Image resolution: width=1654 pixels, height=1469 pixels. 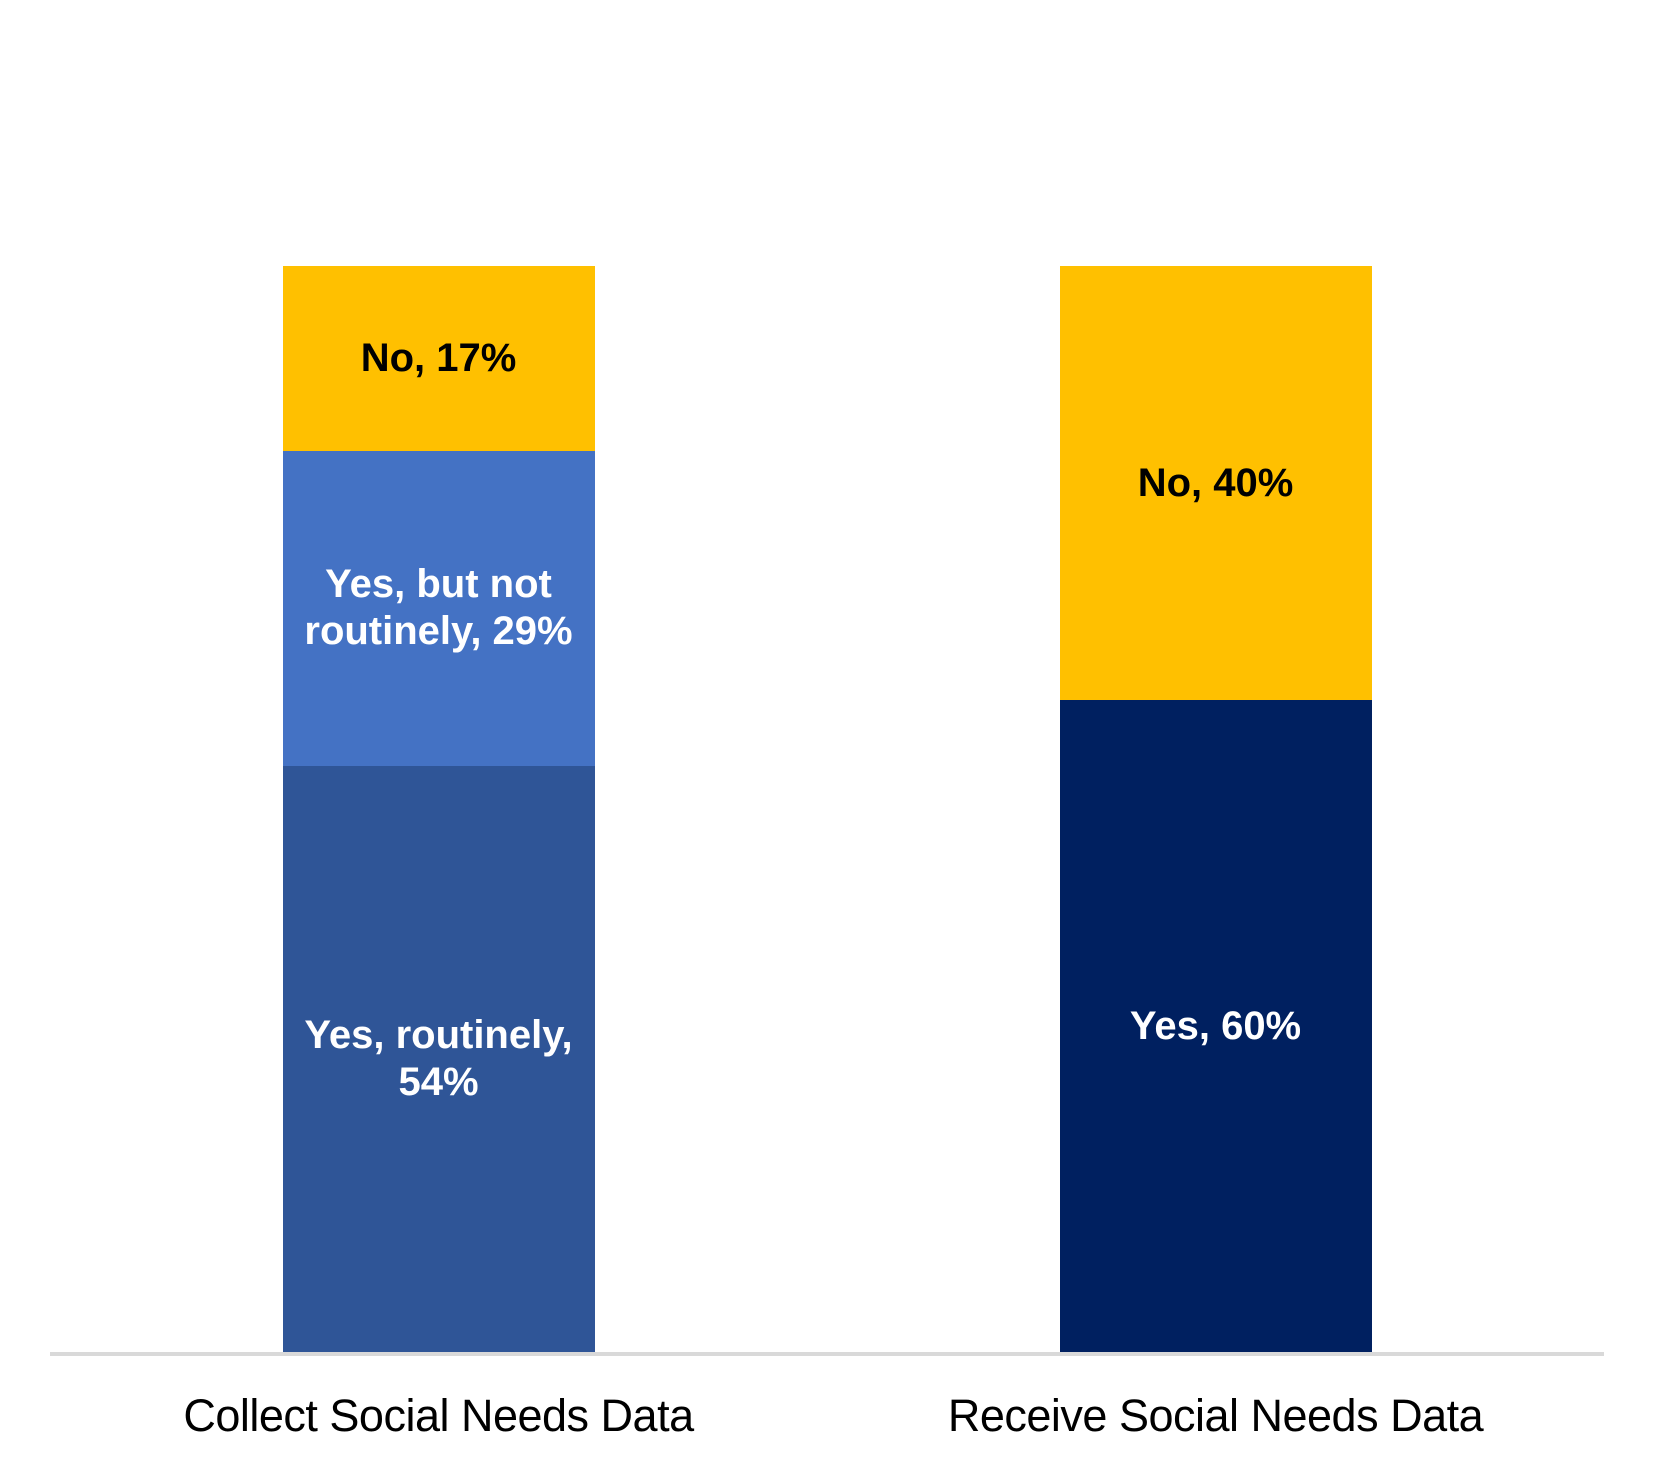 I want to click on stacked-bar: No, 40% Yes, 60%, so click(x=1215, y=809).